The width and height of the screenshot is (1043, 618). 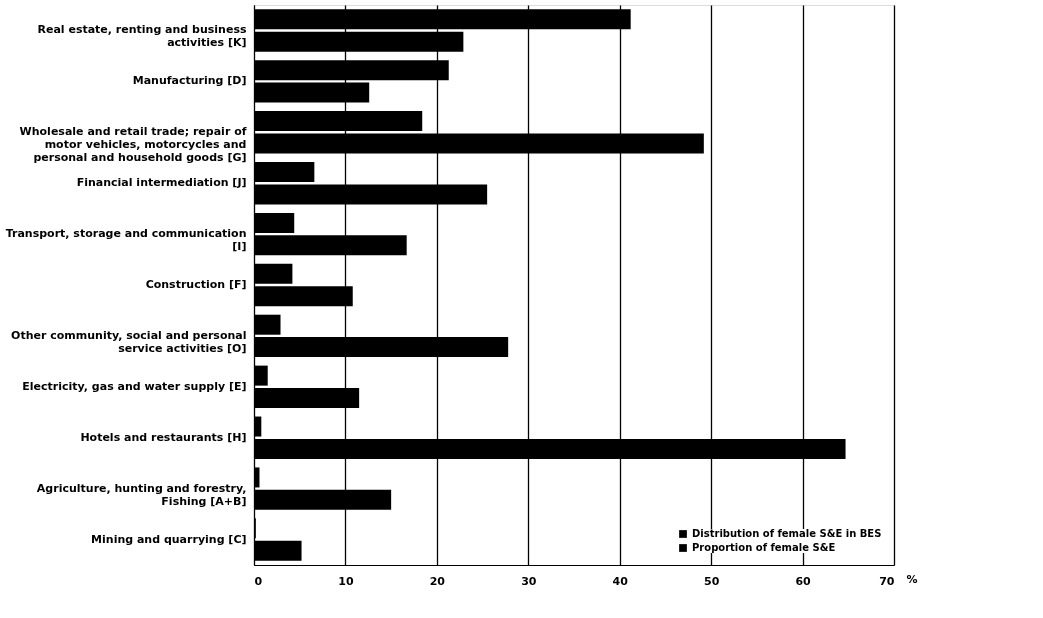 I want to click on y-tick-label: Wholesale and retail trade; repair of motor vehicles, motorcycles and personal and household goods [G], so click(x=133, y=145).